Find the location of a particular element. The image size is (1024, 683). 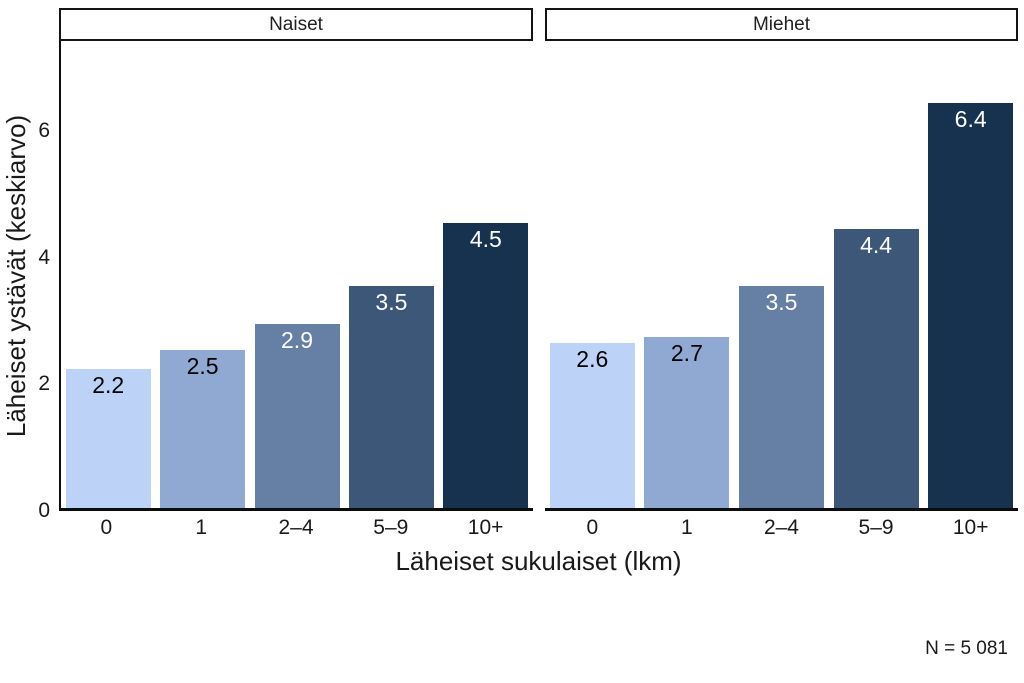

bar-slot: 2.5 is located at coordinates (202, 274).